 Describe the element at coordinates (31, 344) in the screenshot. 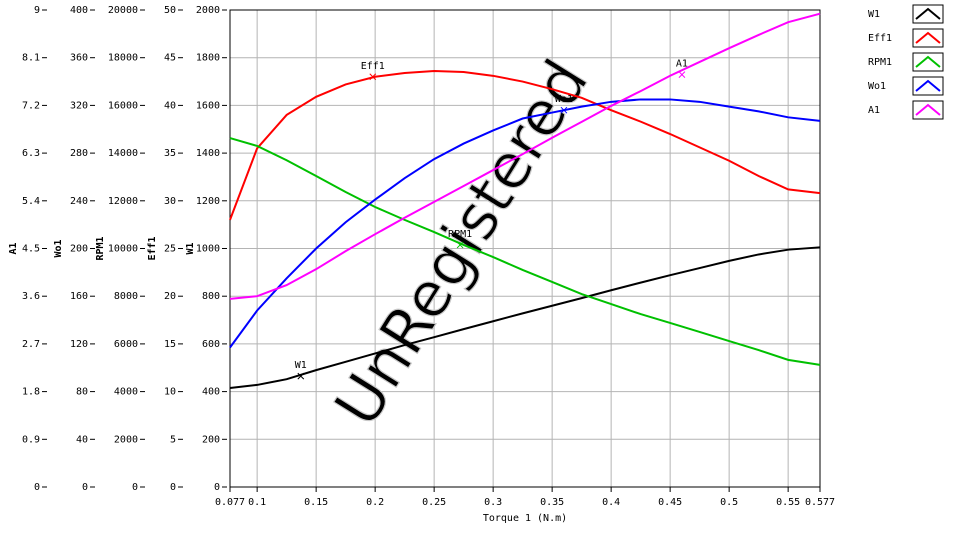

I see `y-tick-label: 2.7` at that location.